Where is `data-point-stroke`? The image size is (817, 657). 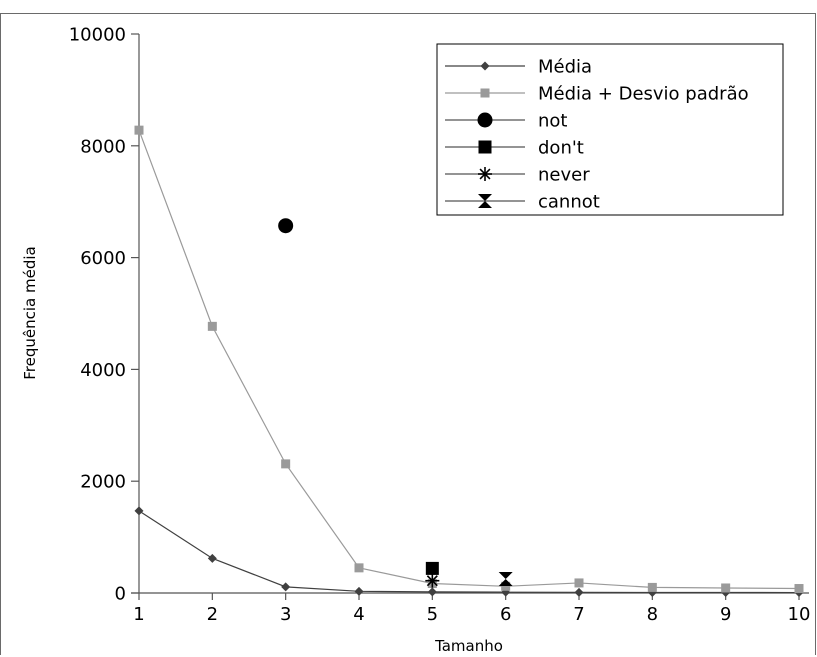 data-point-stroke is located at coordinates (432, 581).